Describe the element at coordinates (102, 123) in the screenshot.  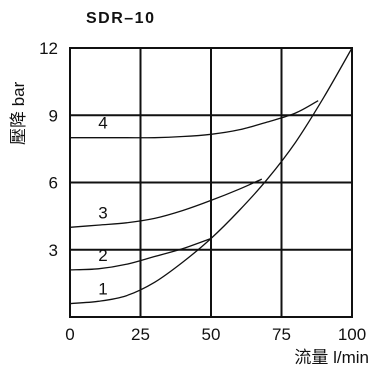
I see `series-4-label: 4` at that location.